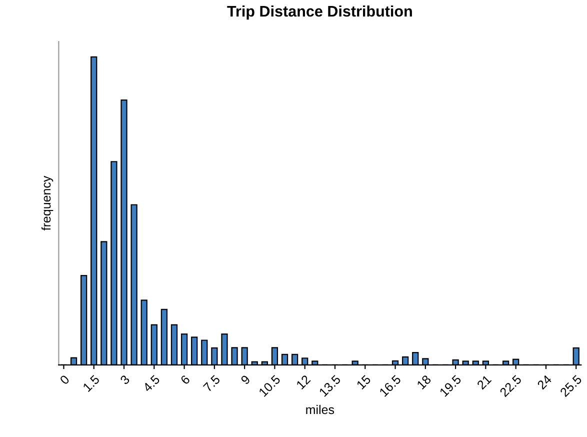 The width and height of the screenshot is (587, 437). What do you see at coordinates (91, 383) in the screenshot?
I see `x-tick-label: 1.5` at bounding box center [91, 383].